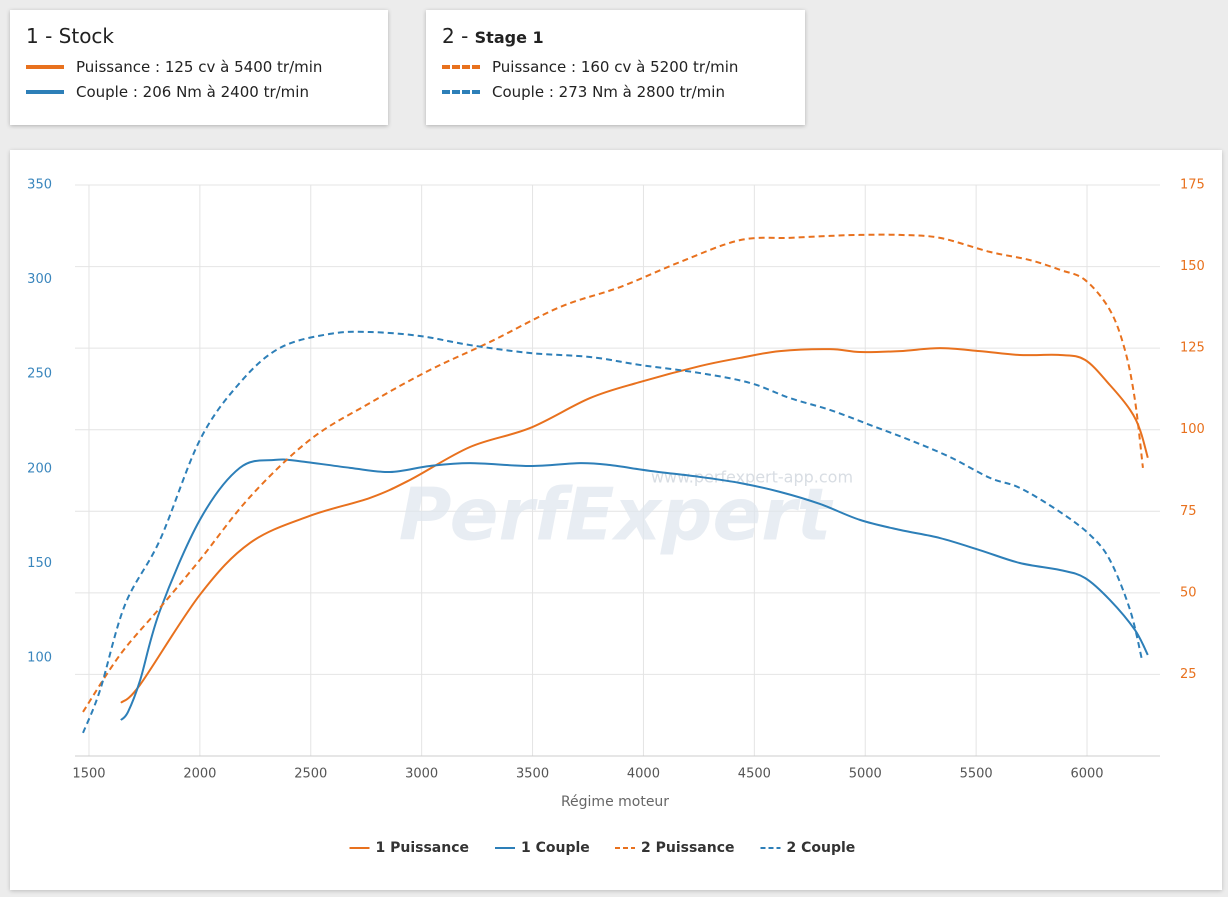  I want to click on card-line: Puissance : 160 cv à 5200 tr/min, so click(615, 66).